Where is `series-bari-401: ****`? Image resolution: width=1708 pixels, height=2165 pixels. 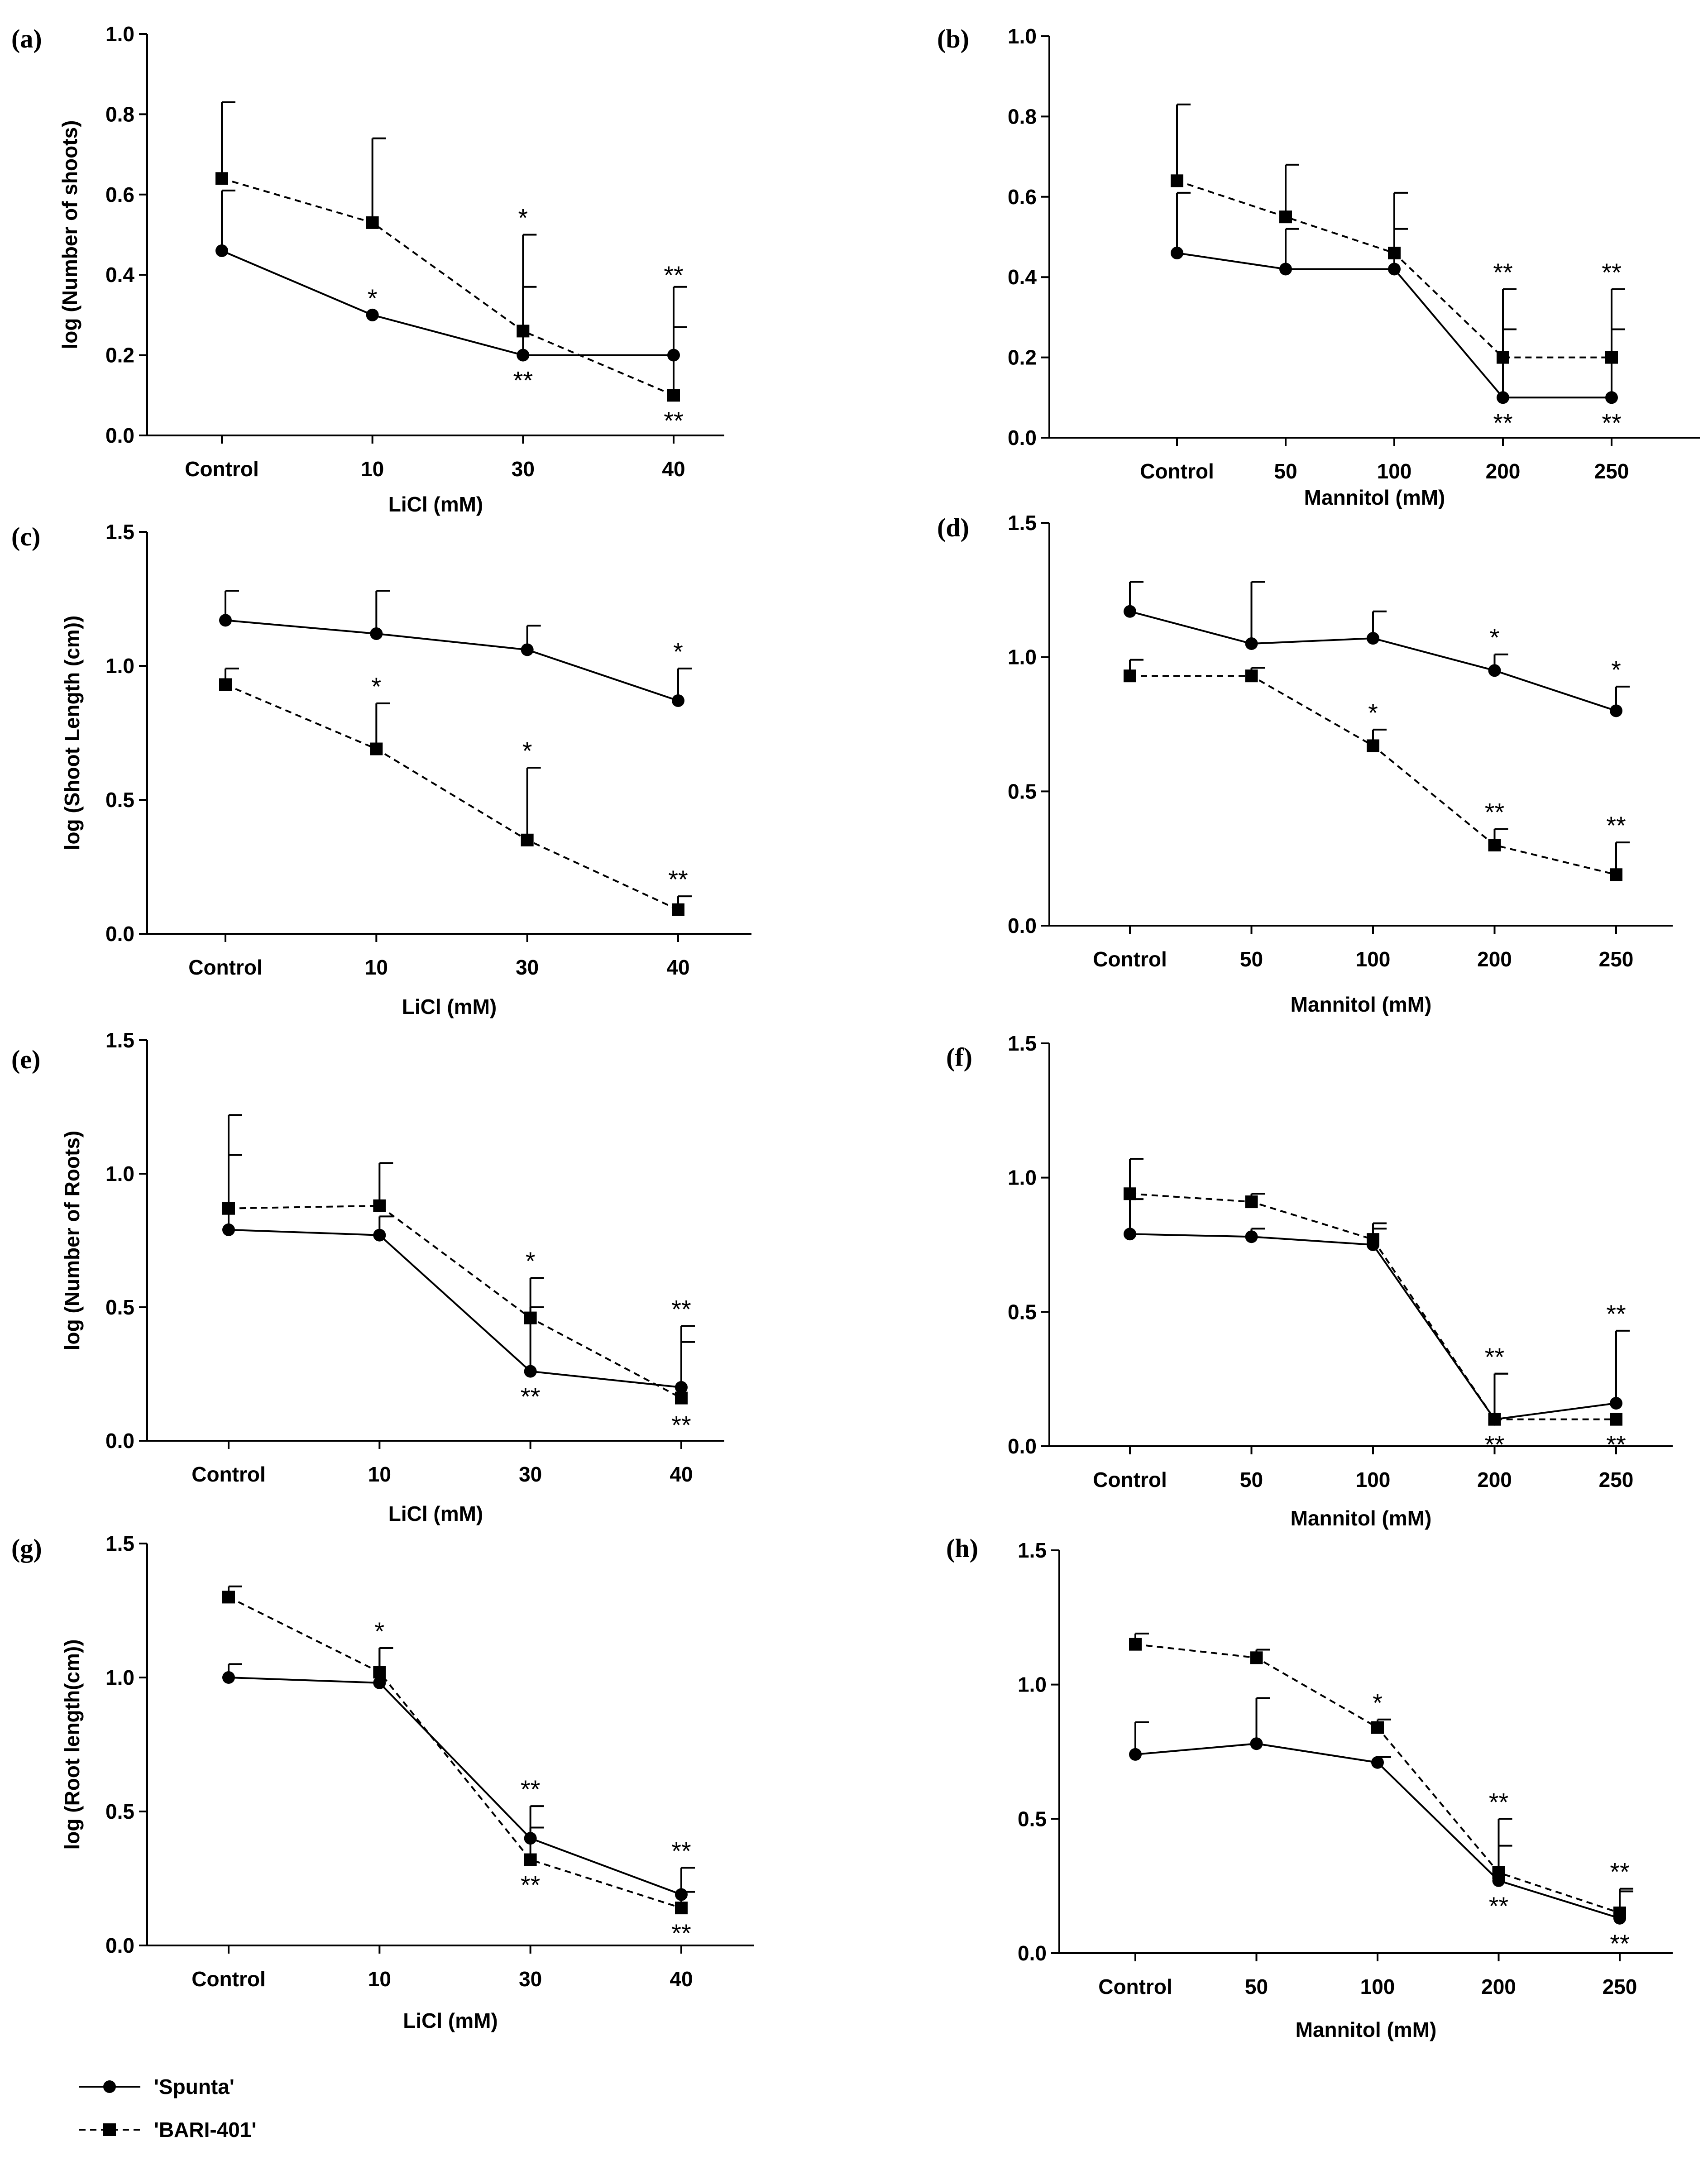 series-bari-401: **** is located at coordinates (456, 791).